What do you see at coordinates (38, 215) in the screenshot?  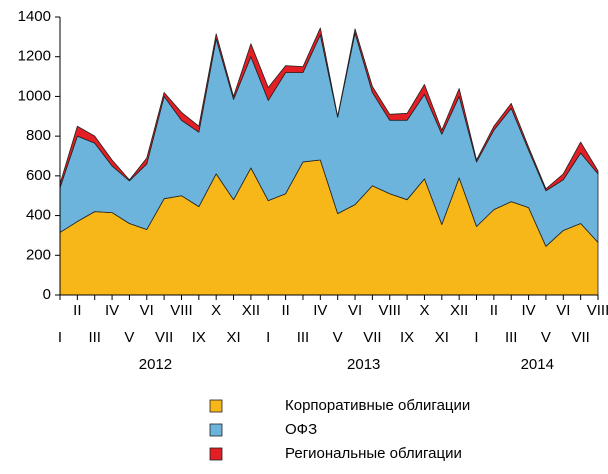 I see `y-tick-label: 400` at bounding box center [38, 215].